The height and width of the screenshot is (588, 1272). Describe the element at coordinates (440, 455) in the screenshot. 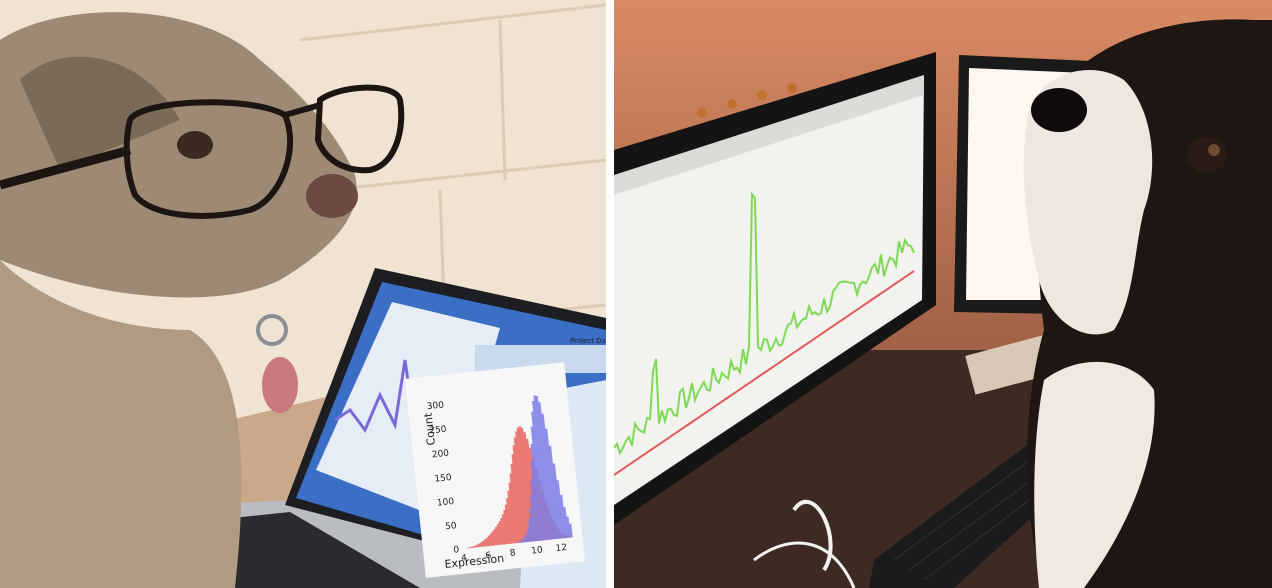

I see `histogram-y-tick-label: 200` at that location.